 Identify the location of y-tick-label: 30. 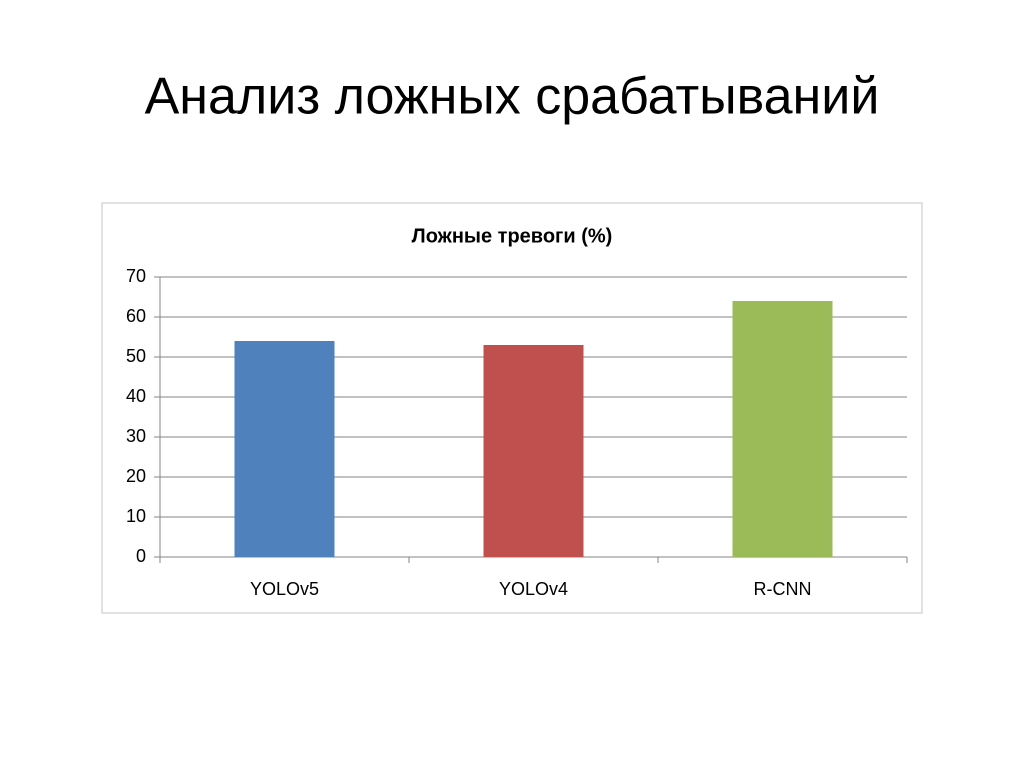
(136, 436).